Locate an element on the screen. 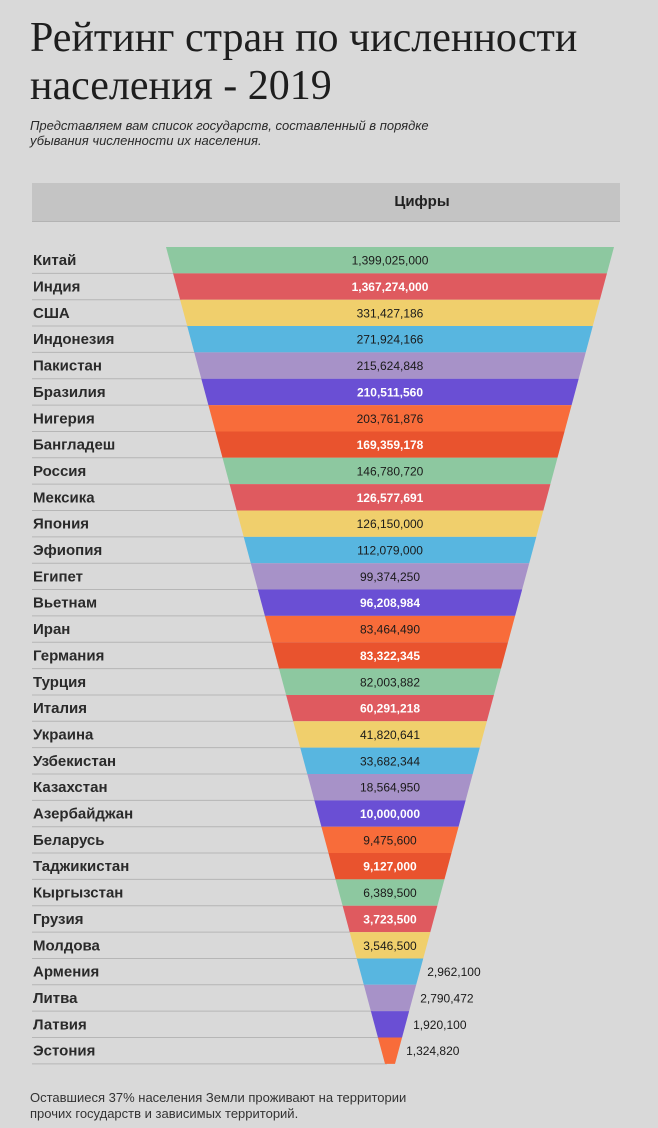 The width and height of the screenshot is (658, 1128). country-label: Египет is located at coordinates (58, 576).